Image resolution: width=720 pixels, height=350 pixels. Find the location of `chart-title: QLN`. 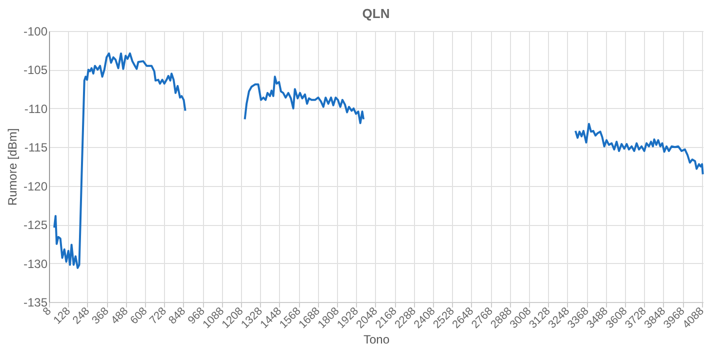

chart-title: QLN is located at coordinates (376, 13).